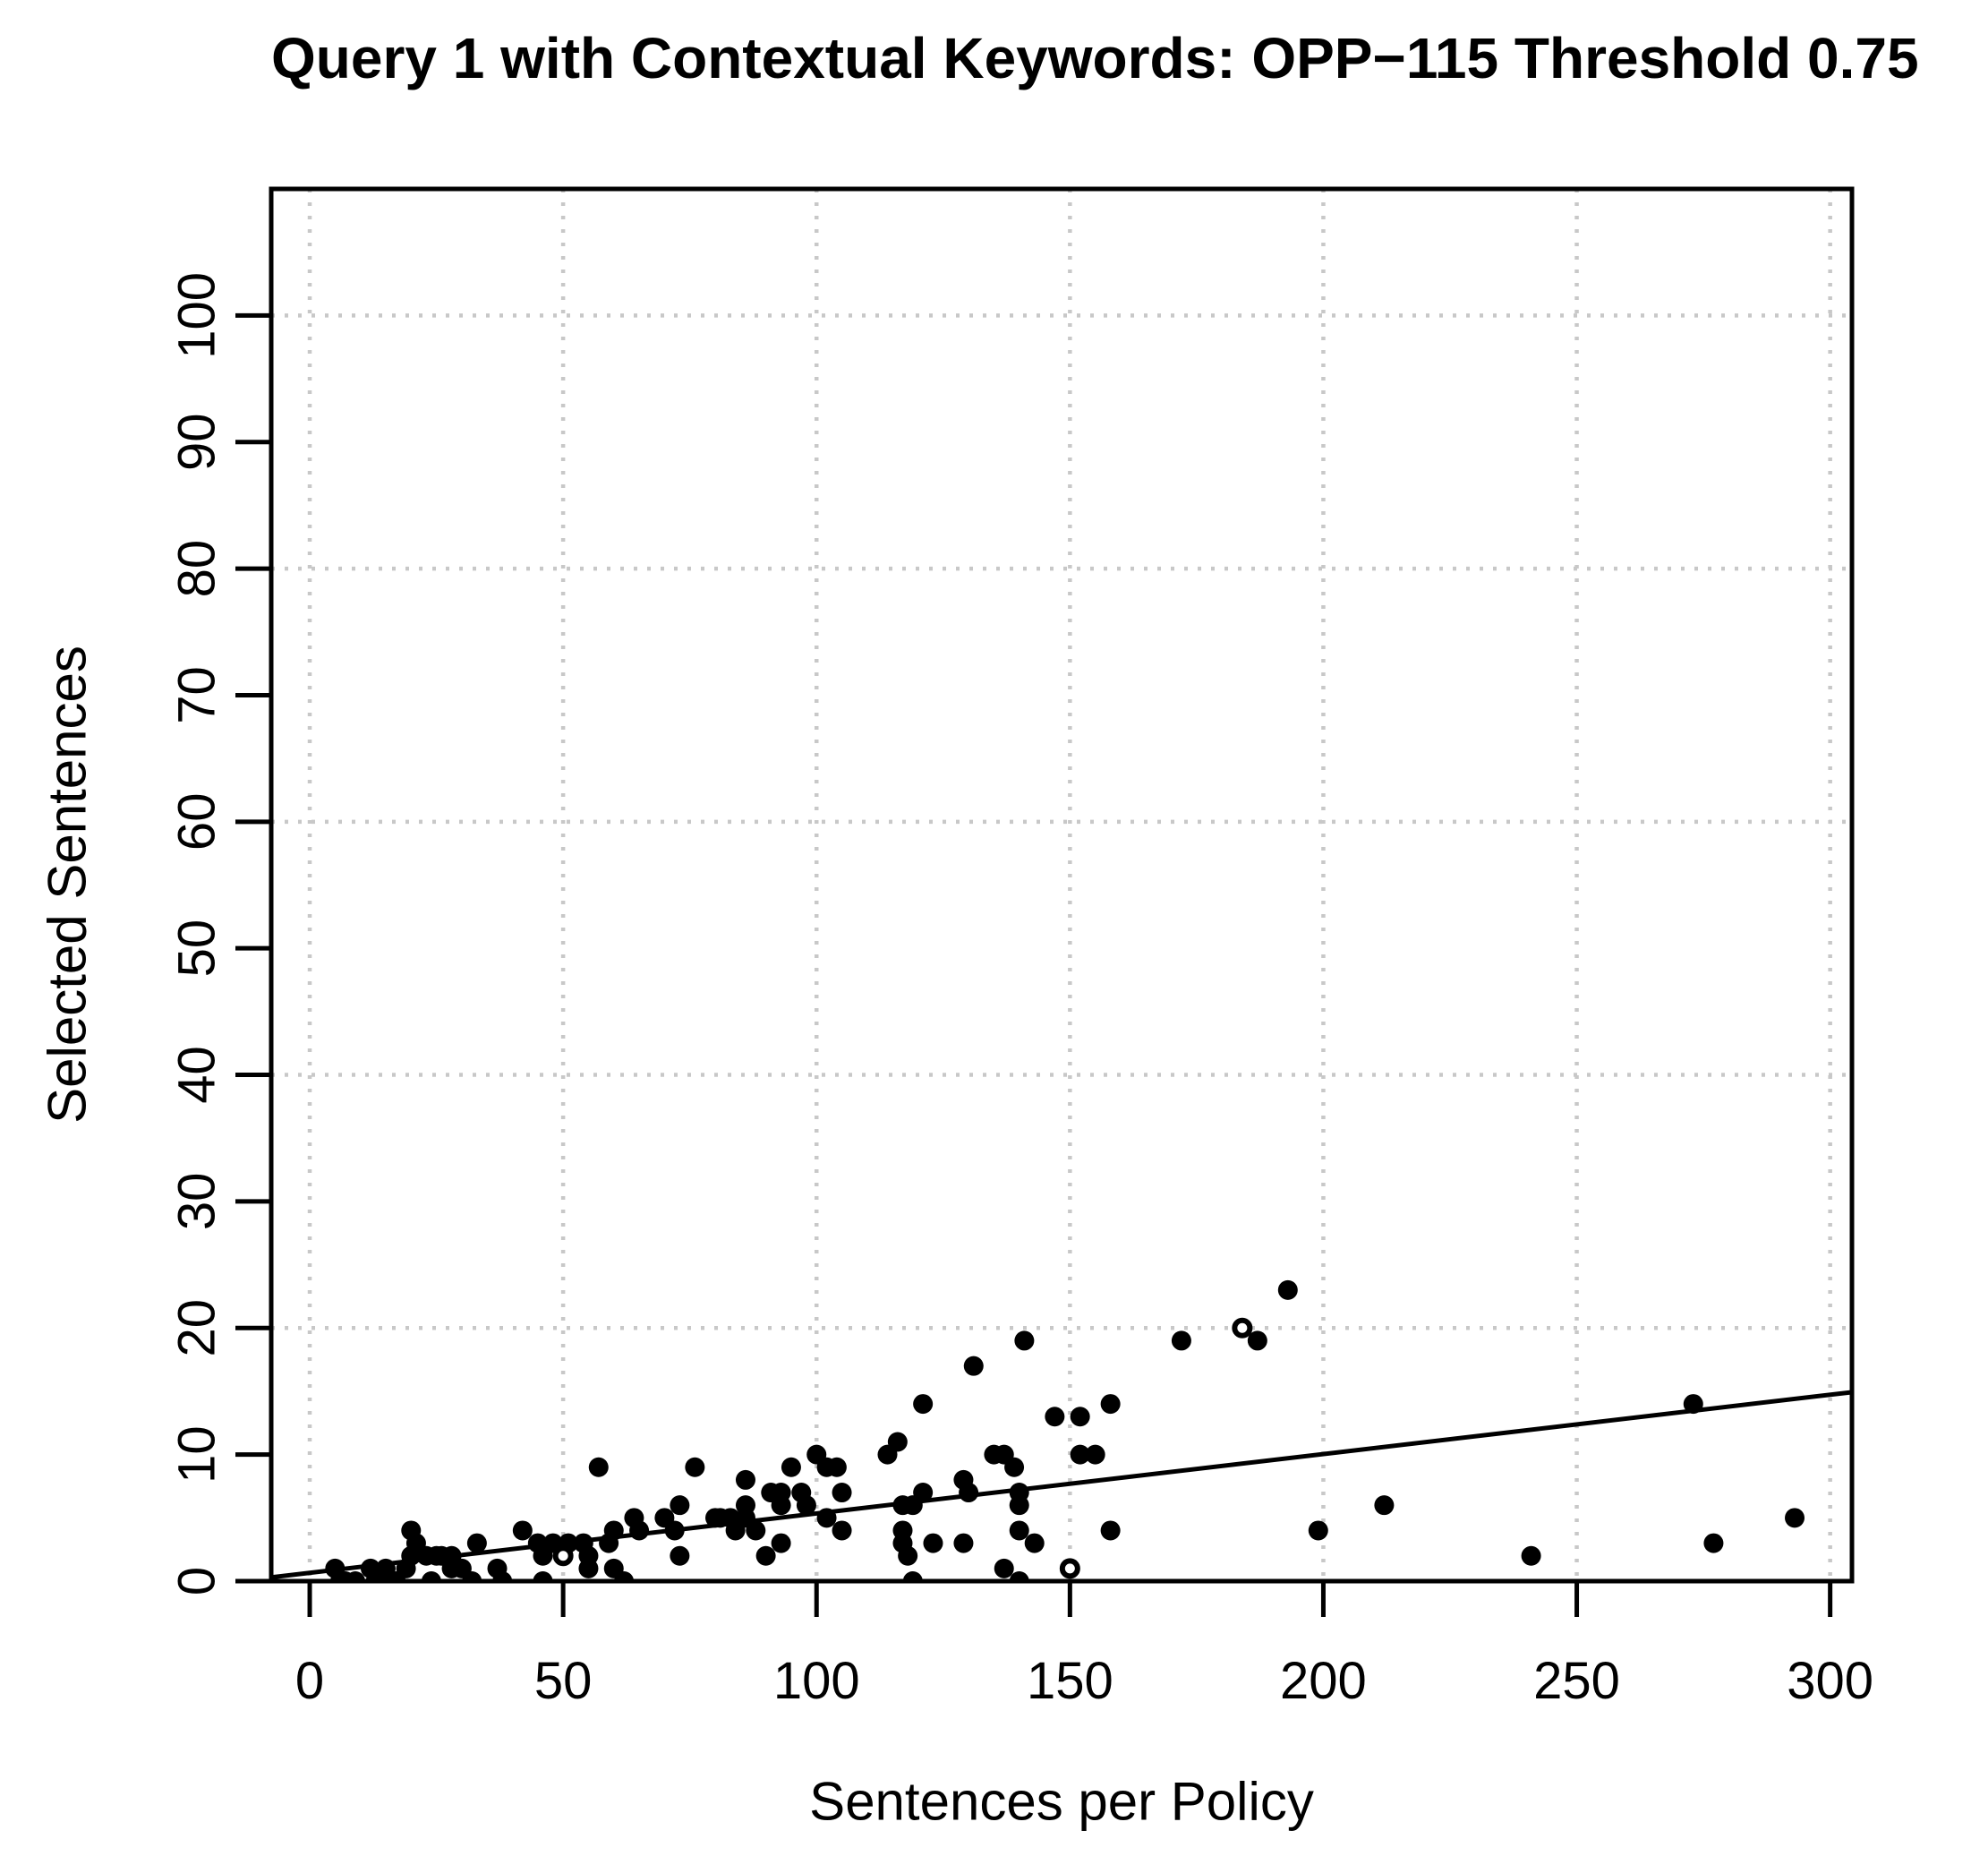  What do you see at coordinates (1061, 1801) in the screenshot?
I see `x-axis-title: Sentences per Policy` at bounding box center [1061, 1801].